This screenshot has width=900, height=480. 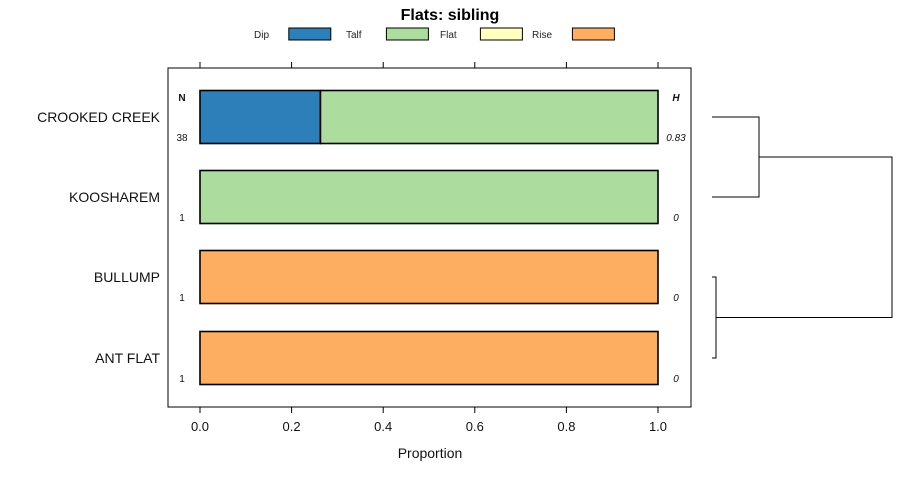 What do you see at coordinates (434, 34) in the screenshot?
I see `legend: Dip Talf Flat Rise` at bounding box center [434, 34].